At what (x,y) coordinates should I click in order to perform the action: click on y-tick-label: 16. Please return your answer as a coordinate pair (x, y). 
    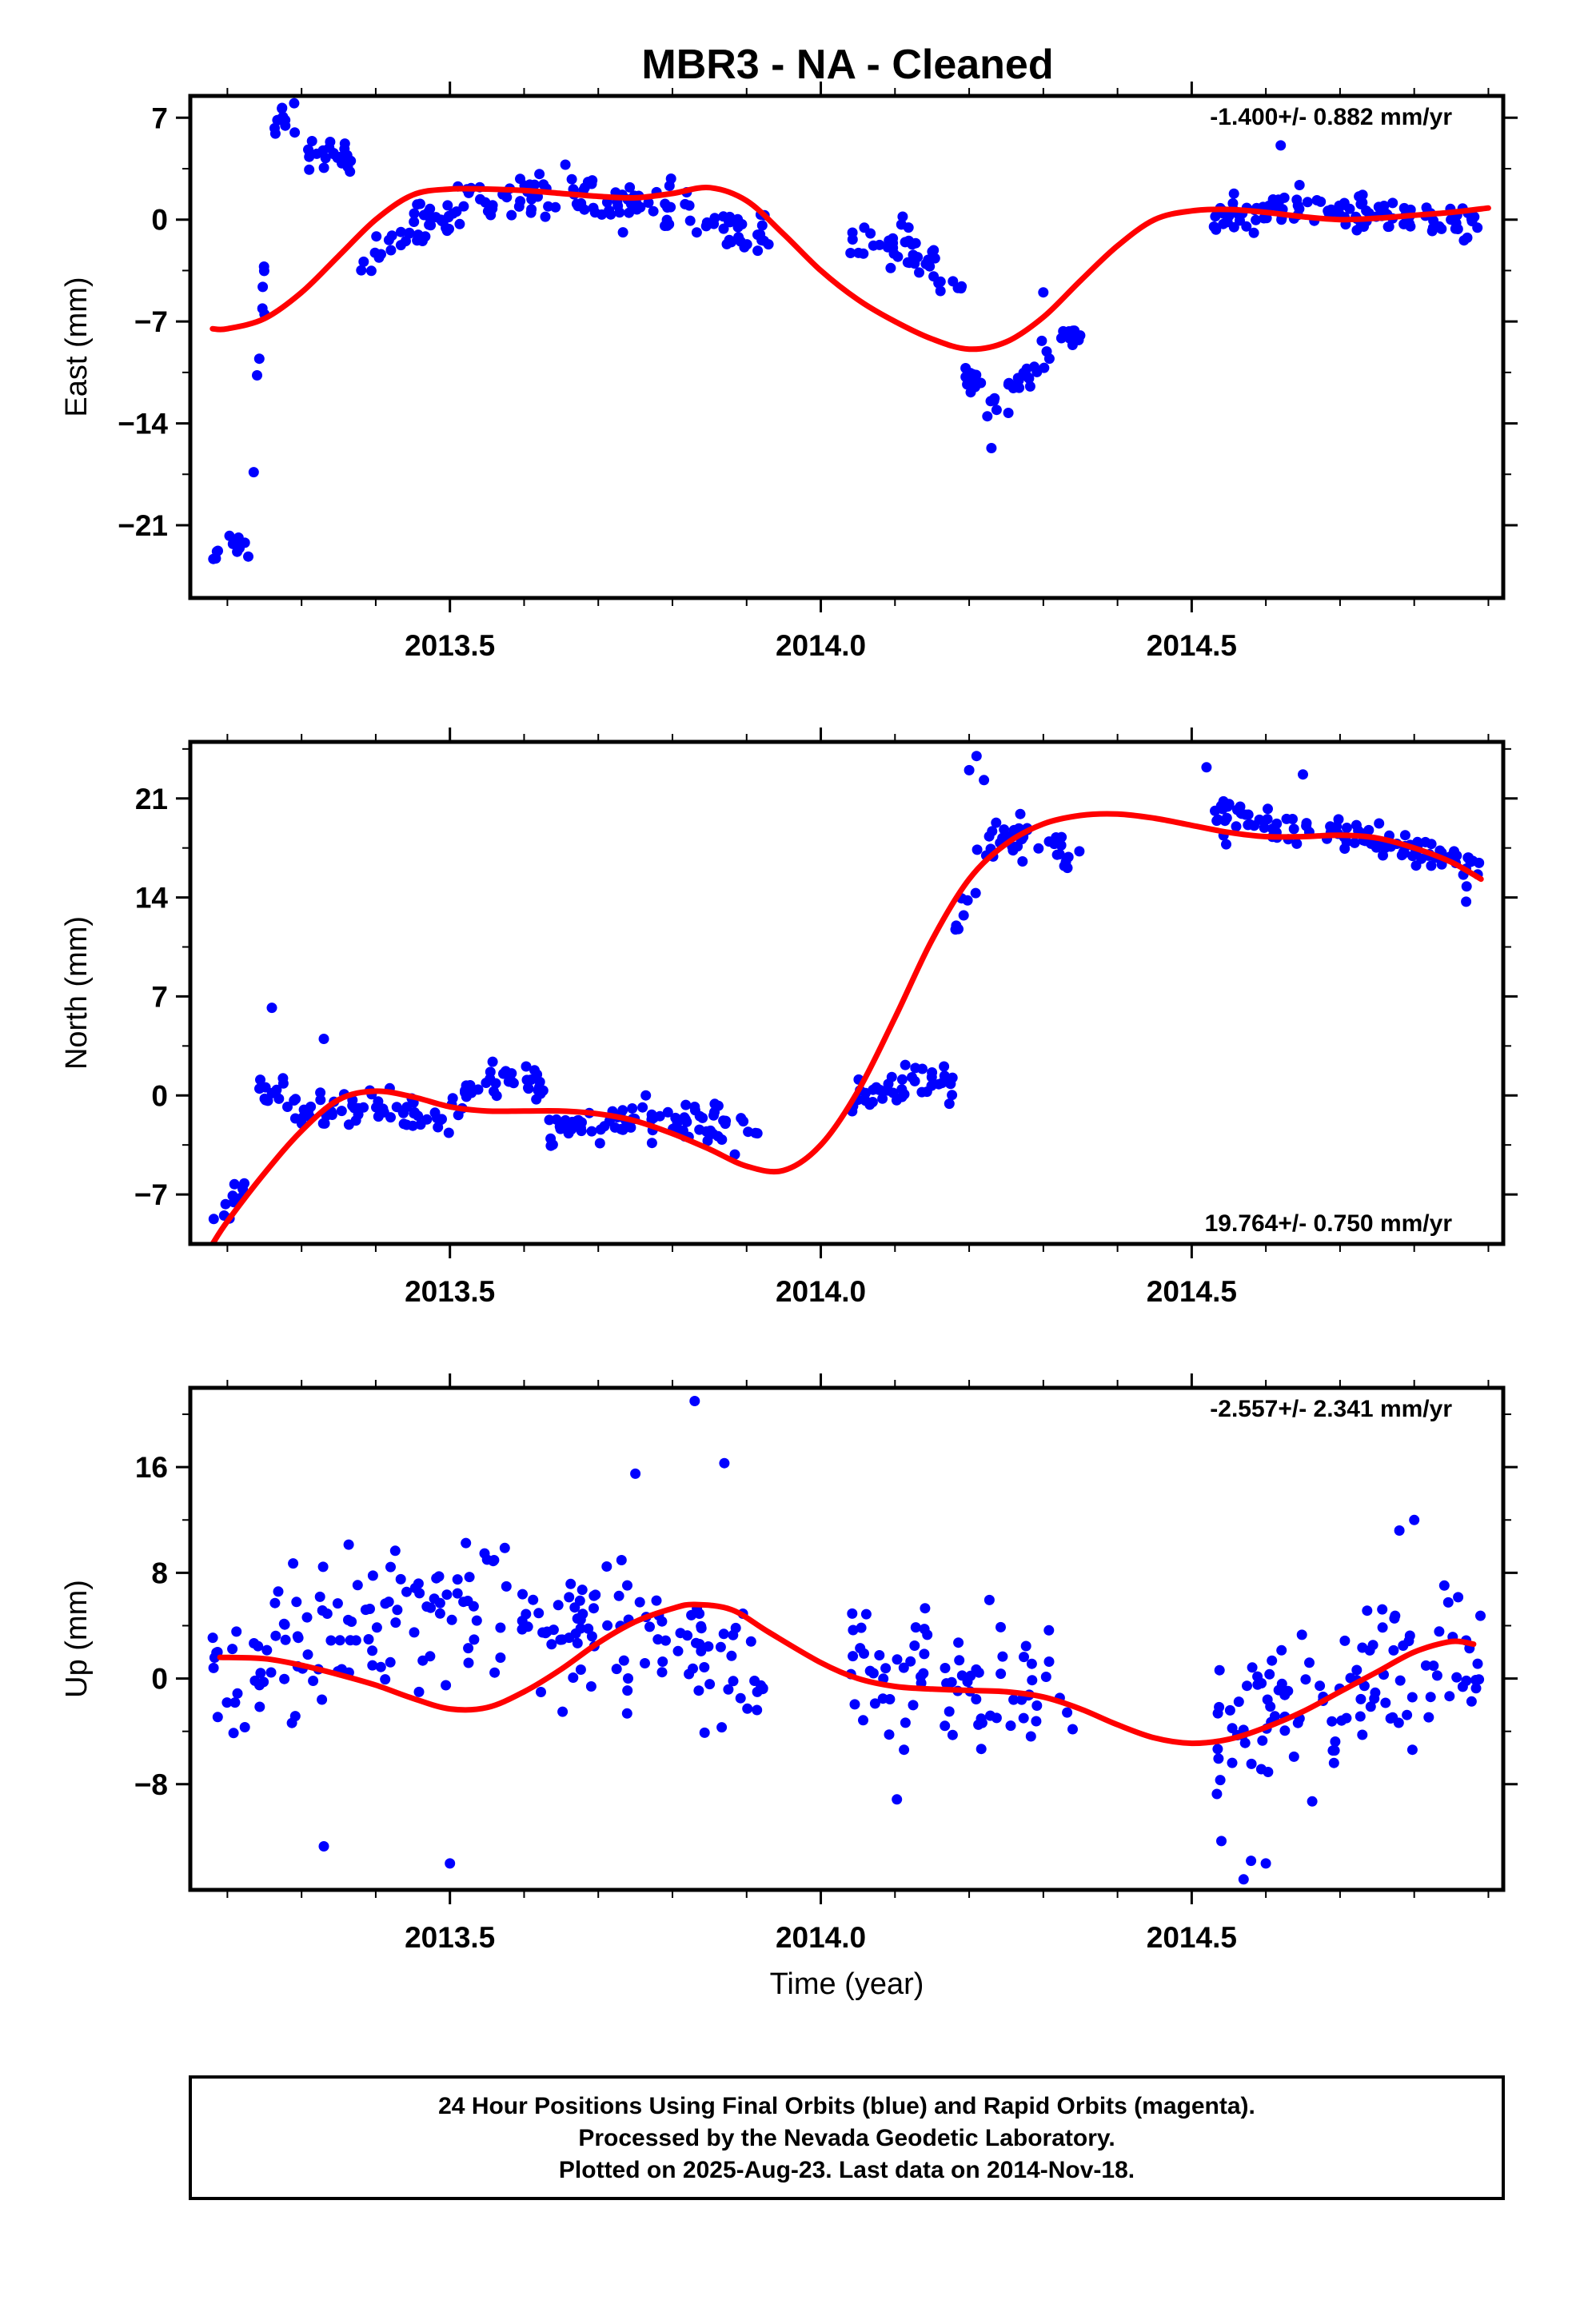
    Looking at the image, I should click on (152, 1468).